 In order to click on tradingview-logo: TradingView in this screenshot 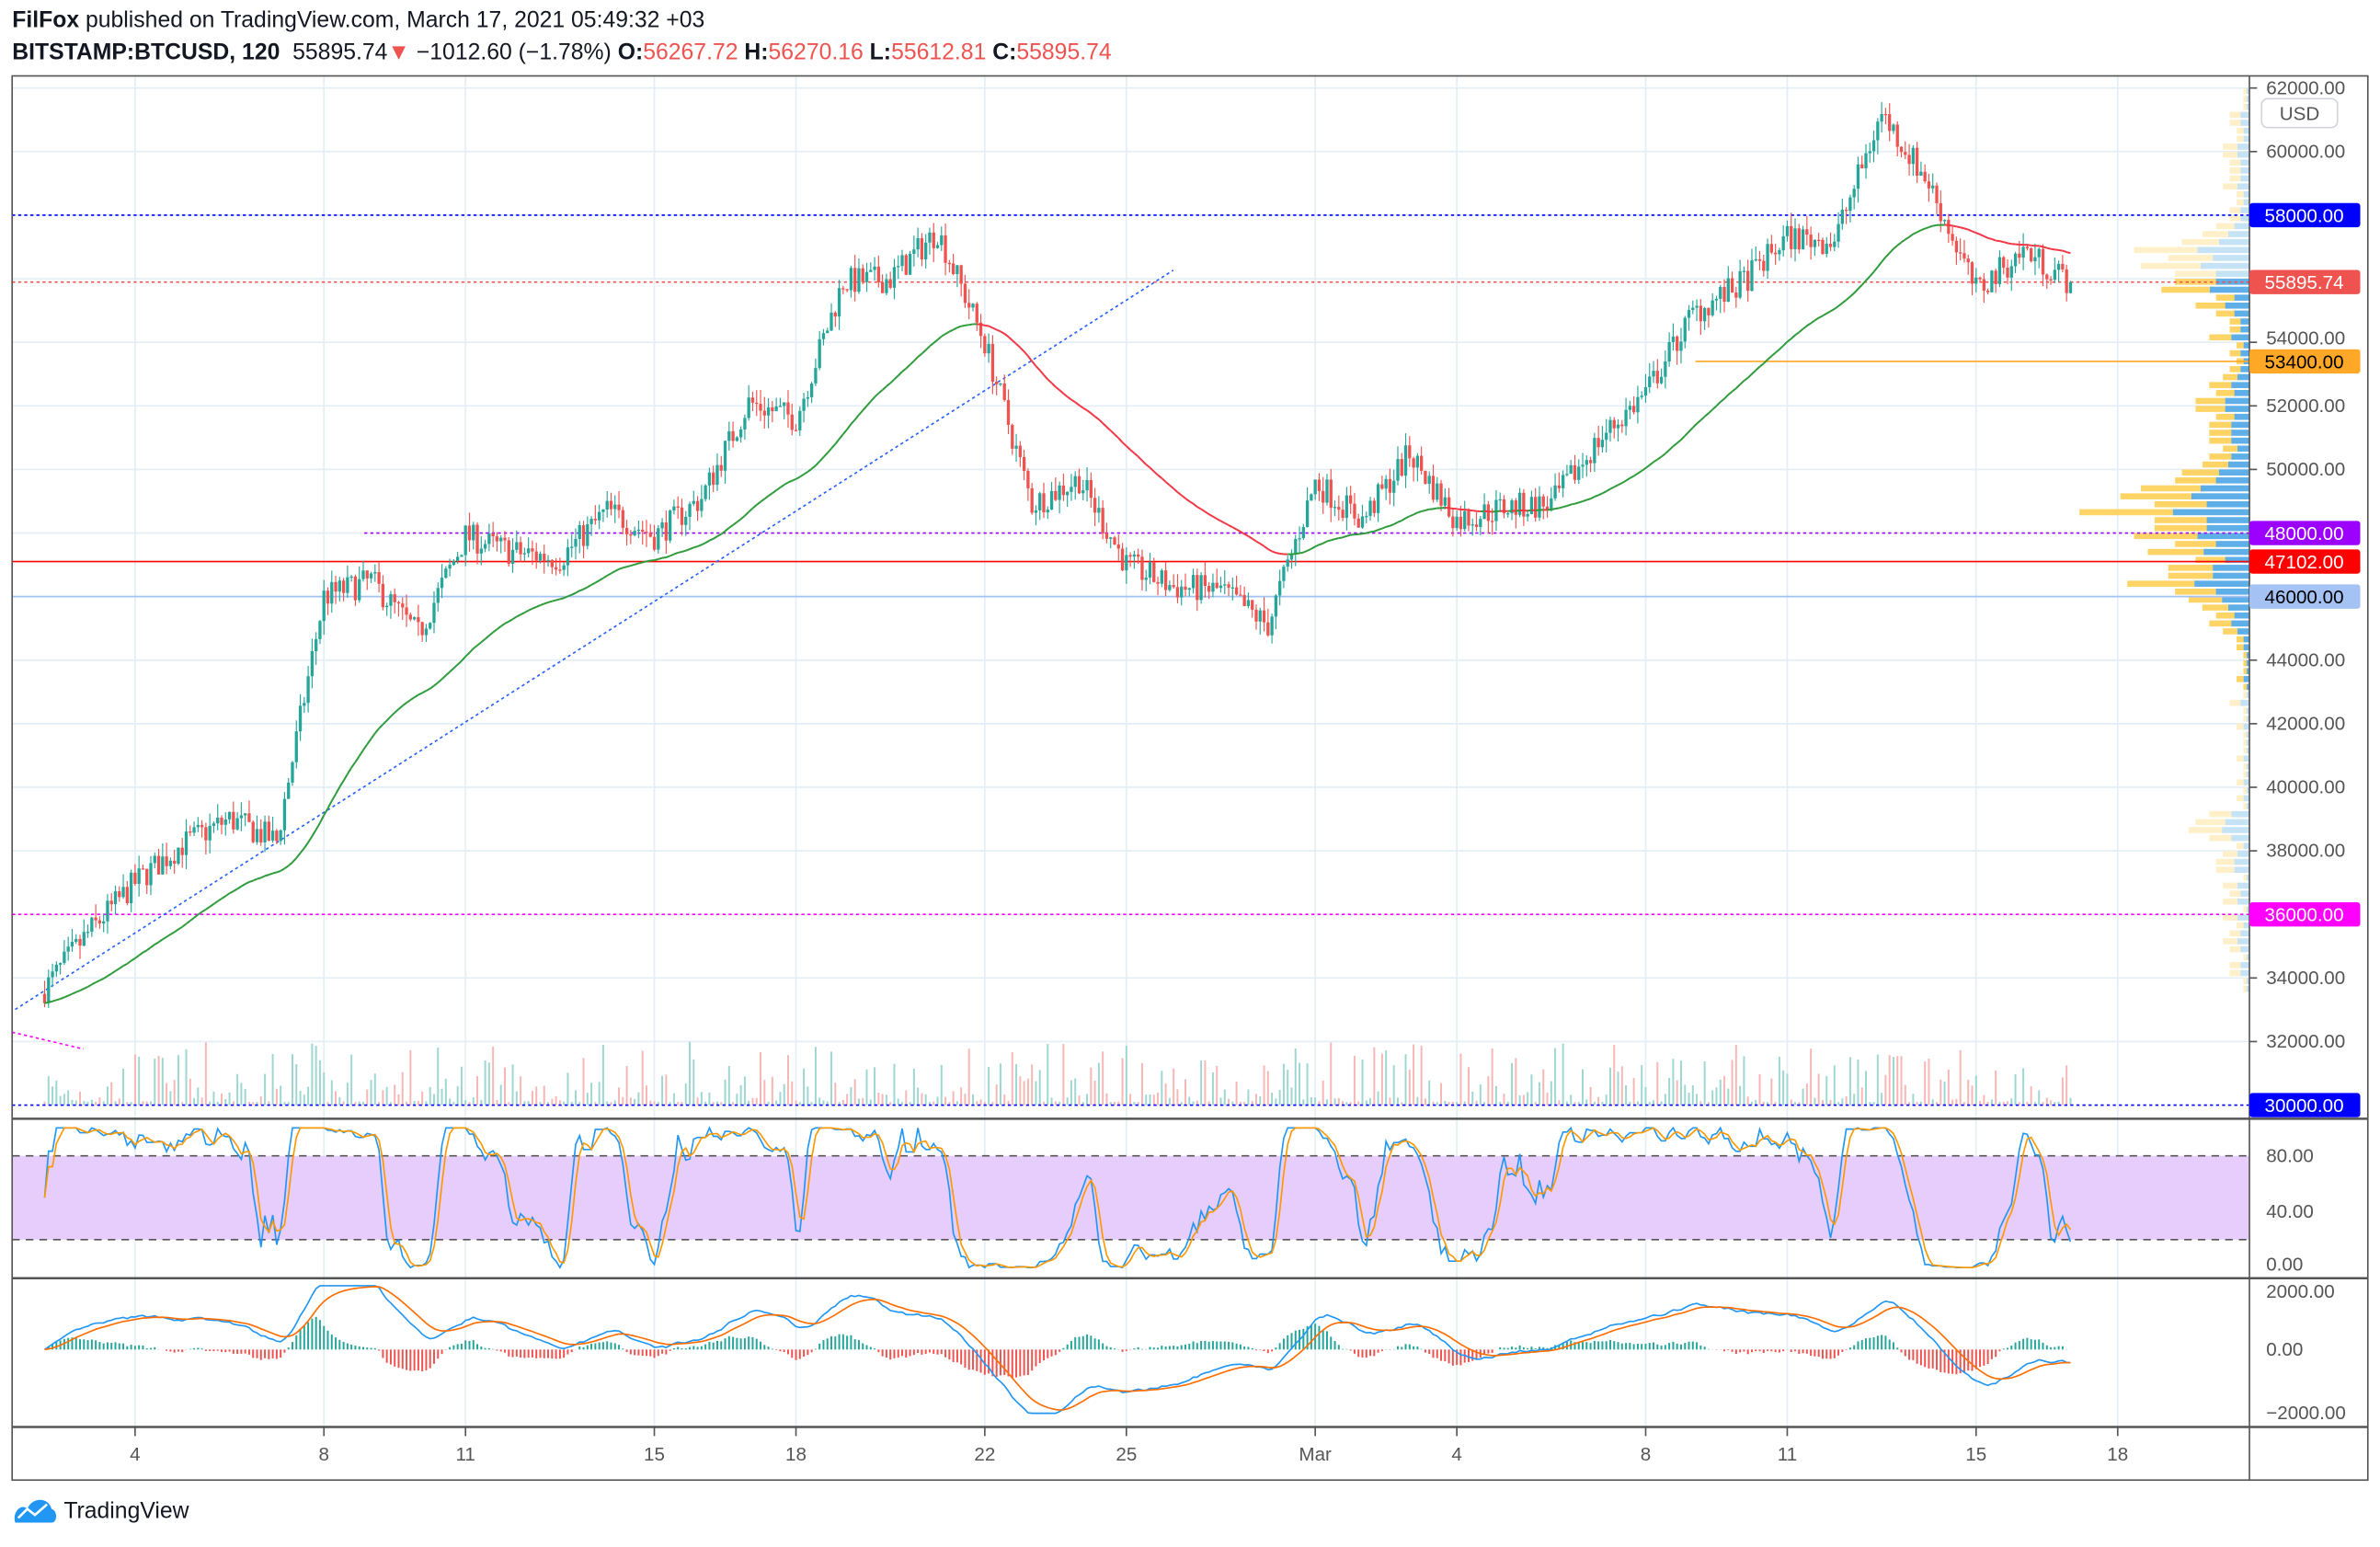, I will do `click(100, 1510)`.